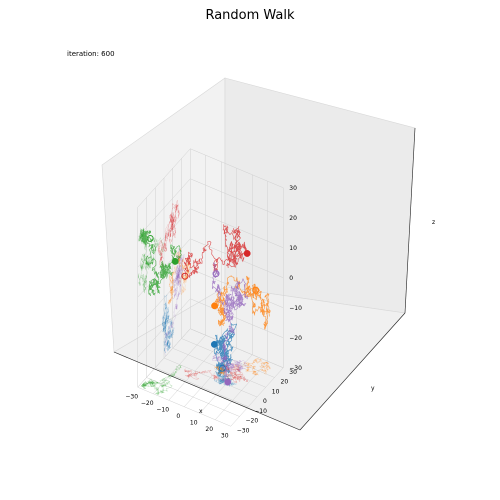  What do you see at coordinates (285, 382) in the screenshot?
I see `y-tick-label: 20` at bounding box center [285, 382].